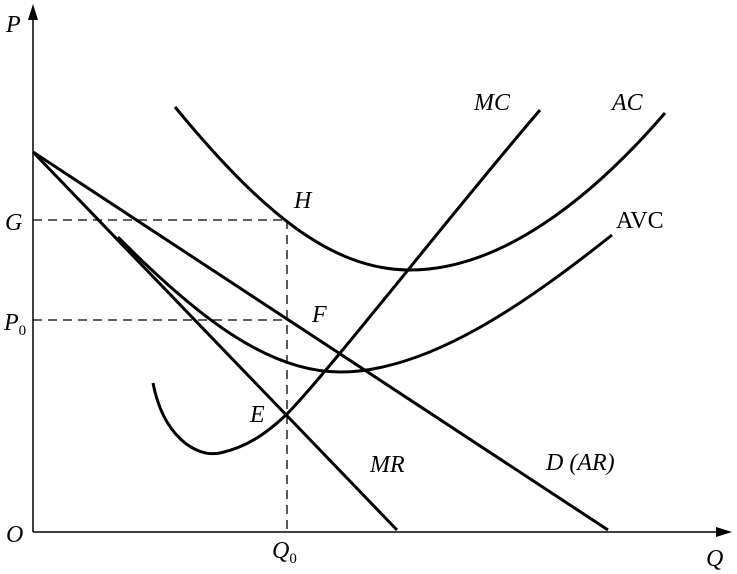 The height and width of the screenshot is (574, 737). What do you see at coordinates (257, 415) in the screenshot?
I see `point-e: E` at bounding box center [257, 415].